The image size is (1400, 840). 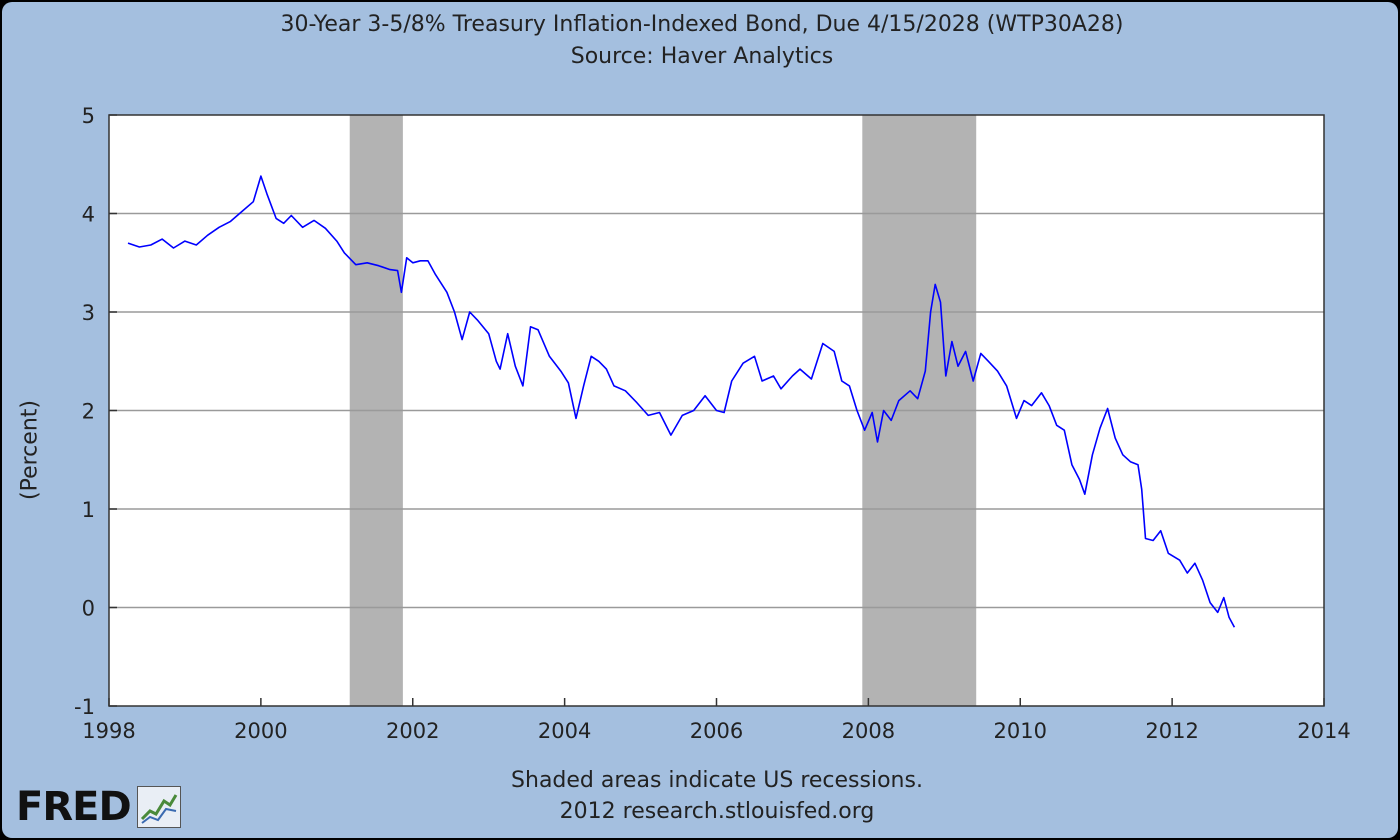 I want to click on x-tick-label: 2006, so click(x=716, y=731).